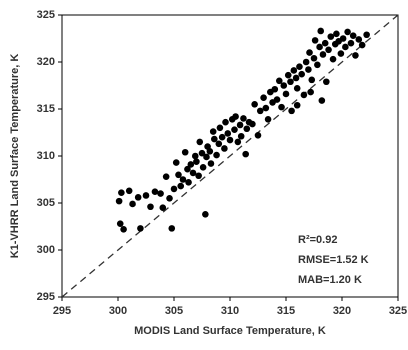 The width and height of the screenshot is (408, 350). Describe the element at coordinates (62, 311) in the screenshot. I see `x-tick-label: 295` at that location.